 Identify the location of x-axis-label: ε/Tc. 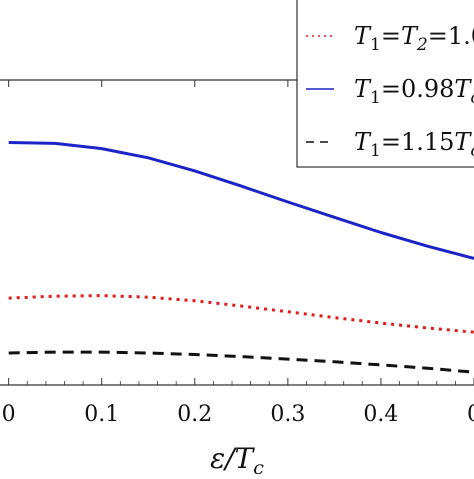
(237, 458).